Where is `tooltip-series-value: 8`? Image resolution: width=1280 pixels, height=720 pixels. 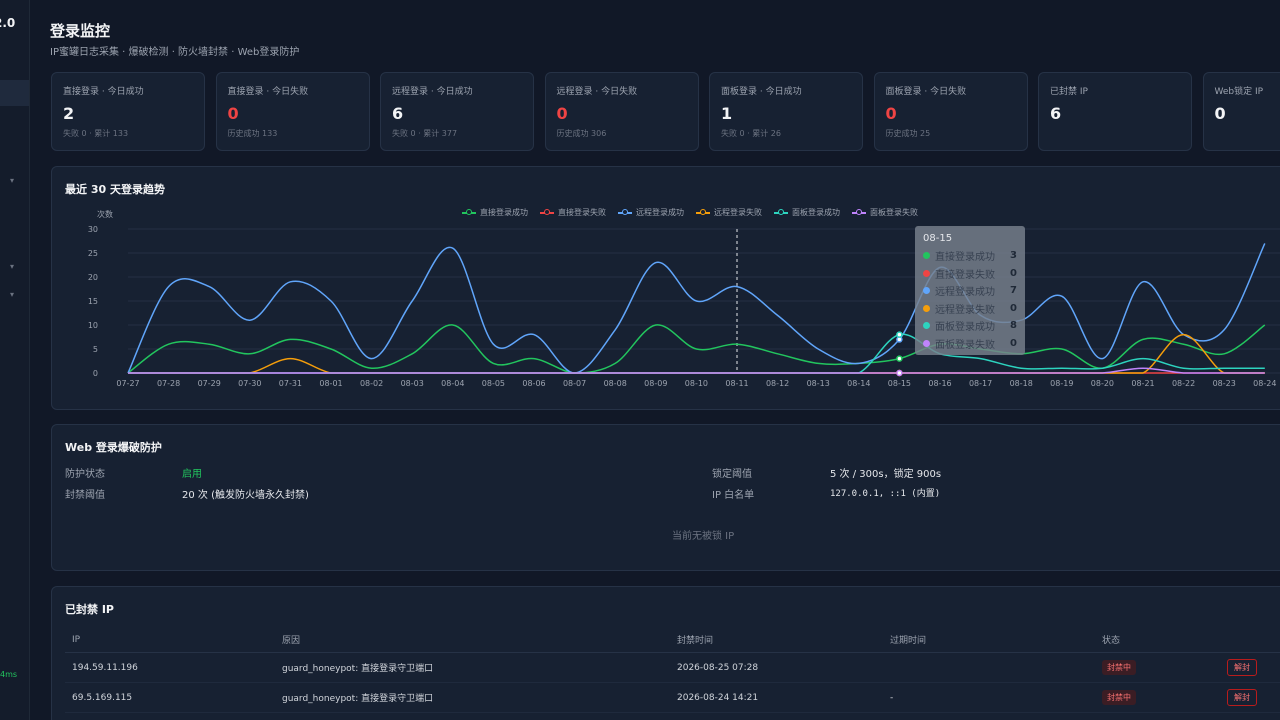
tooltip-series-value: 8 is located at coordinates (1013, 326).